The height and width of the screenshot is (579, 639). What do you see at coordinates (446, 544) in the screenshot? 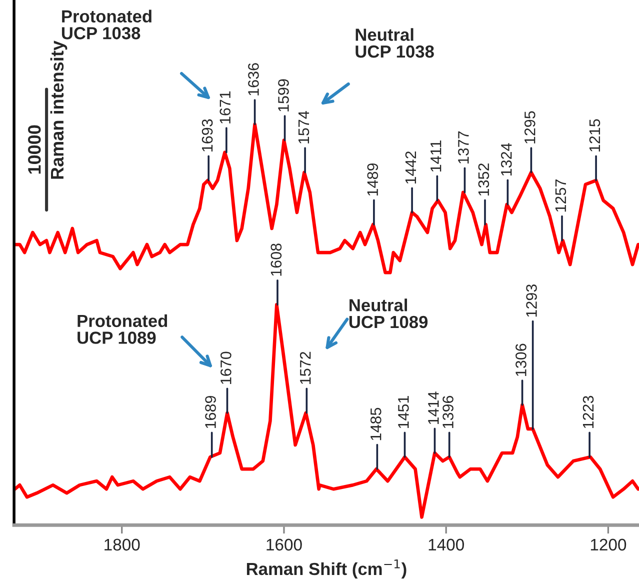
I see `x-tick-label: 1400` at bounding box center [446, 544].